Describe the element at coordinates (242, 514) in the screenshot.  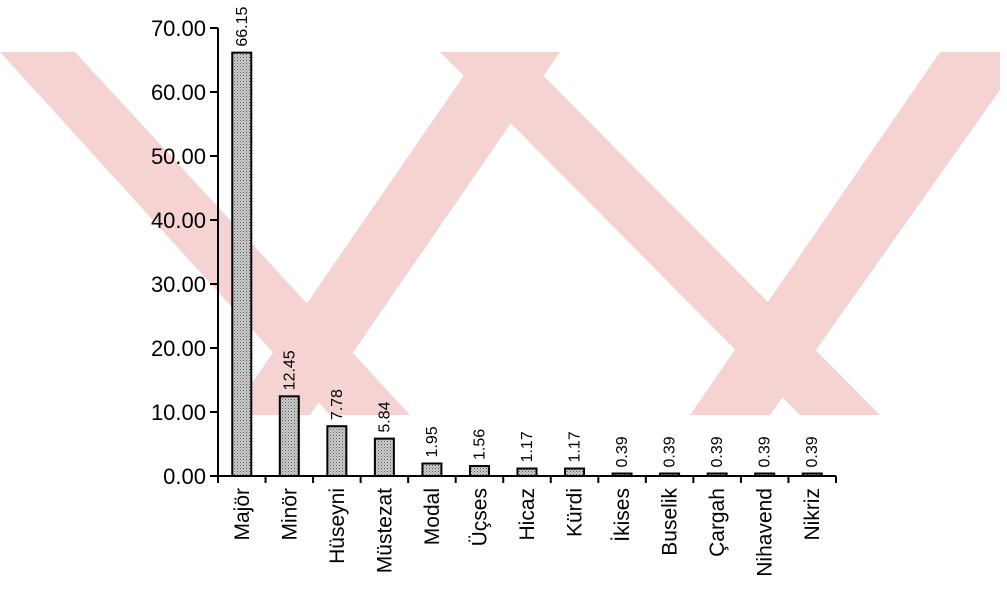
I see `category-label-0: Majör` at that location.